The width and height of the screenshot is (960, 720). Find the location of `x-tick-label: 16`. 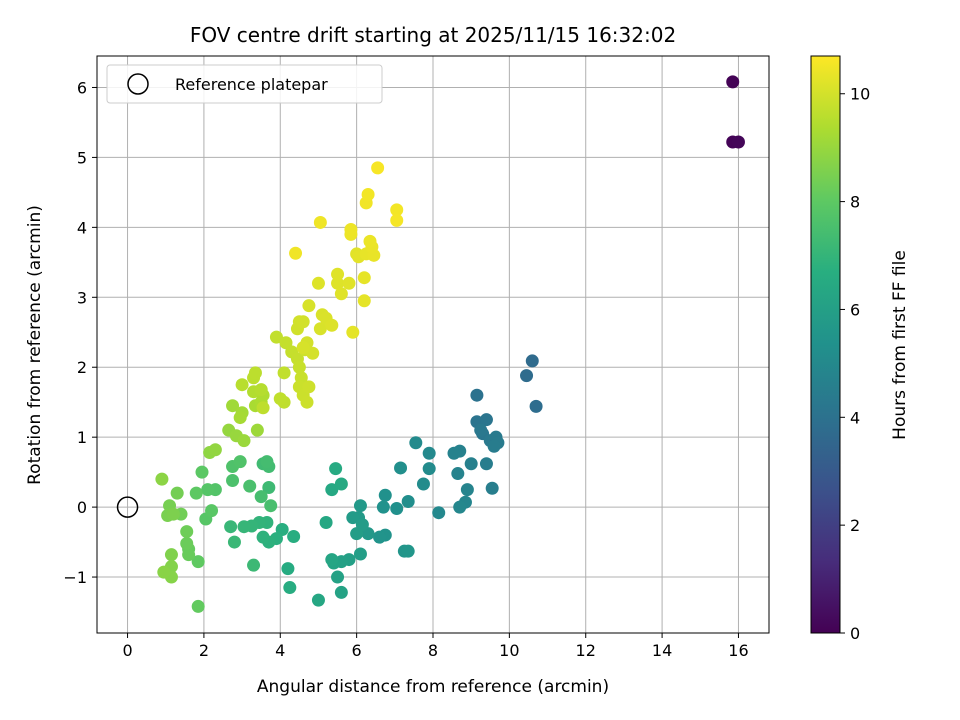

x-tick-label: 16 is located at coordinates (738, 650).